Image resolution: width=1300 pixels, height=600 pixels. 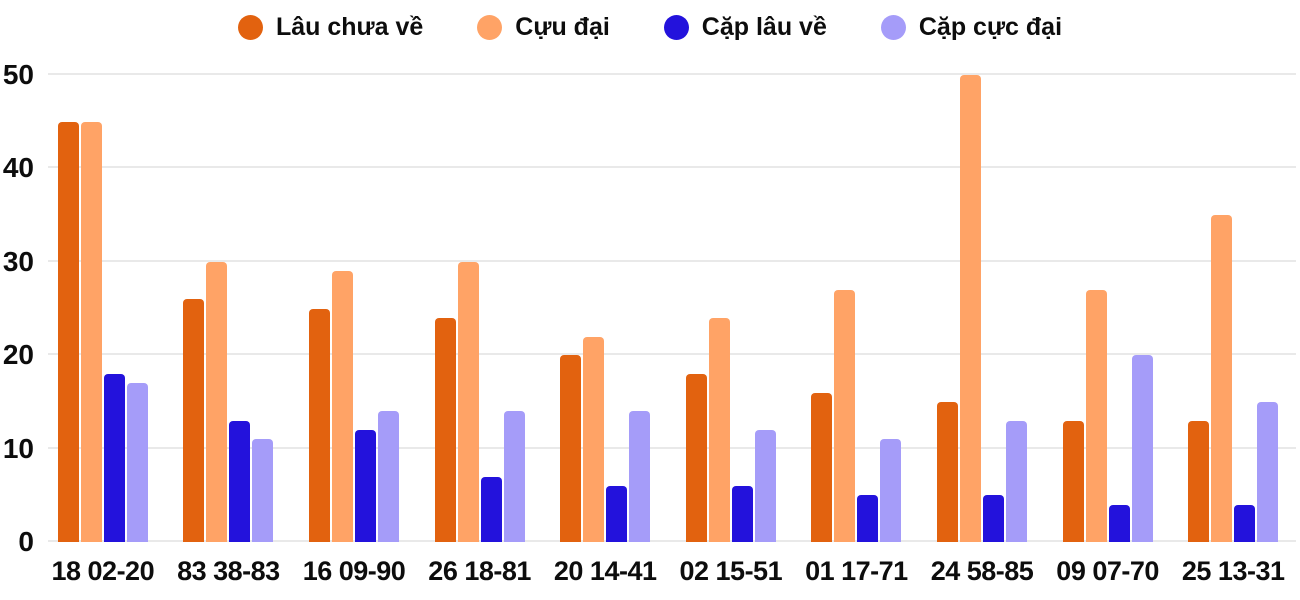 I want to click on x-axis-label: 16 09-90, so click(x=354, y=571).